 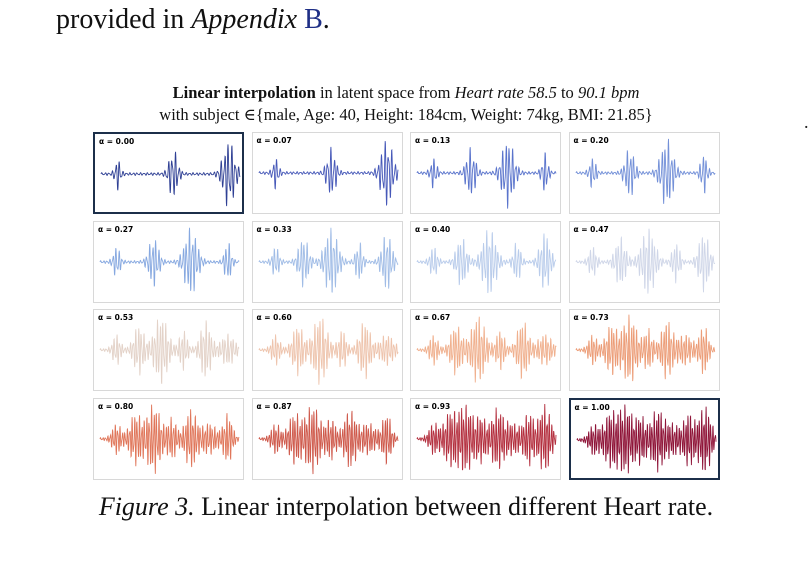 I want to click on alpha-label: α = 0.00, so click(x=117, y=141).